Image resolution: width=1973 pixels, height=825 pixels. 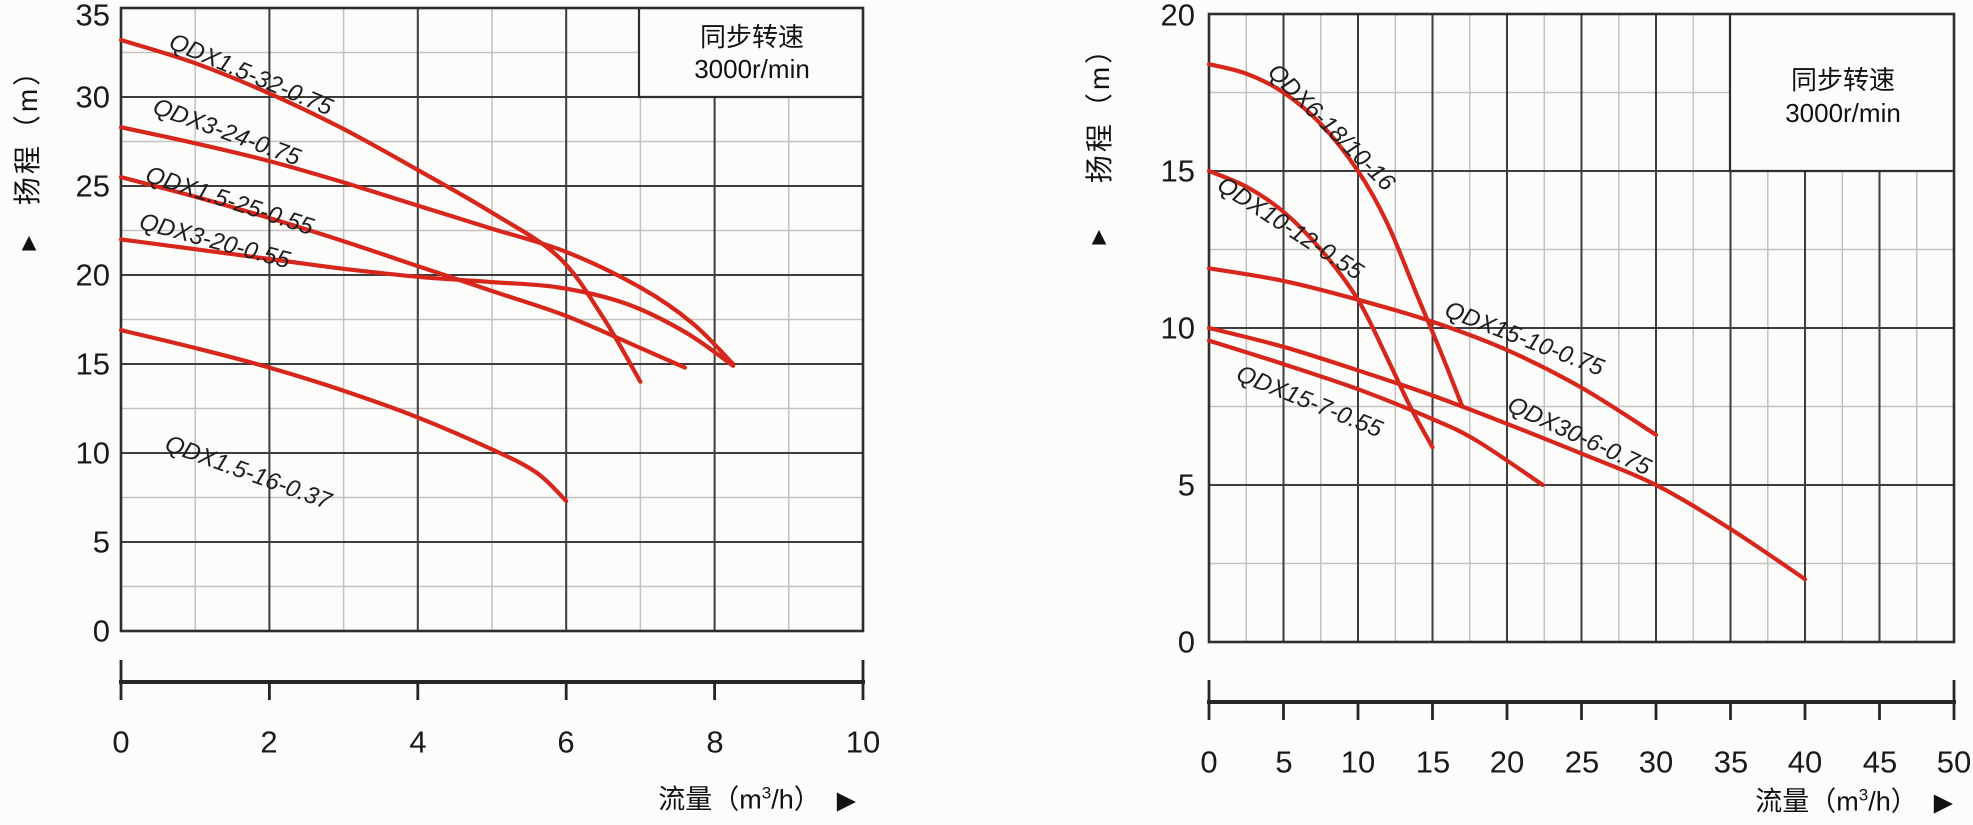 I want to click on right-sync-speed-value: 3000r/min, so click(x=1843, y=113).